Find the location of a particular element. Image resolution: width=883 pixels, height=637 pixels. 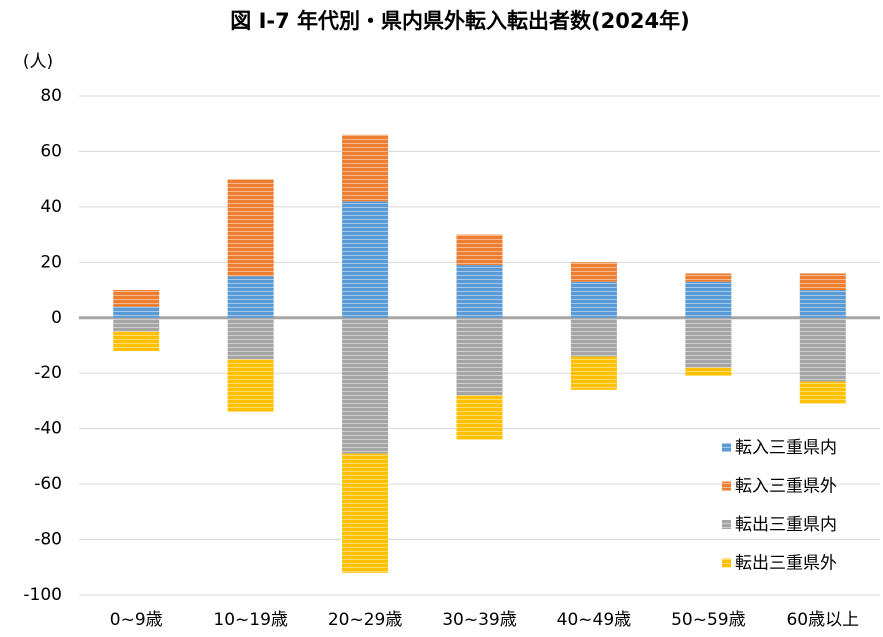

y-tick-label: 80 is located at coordinates (51, 96).